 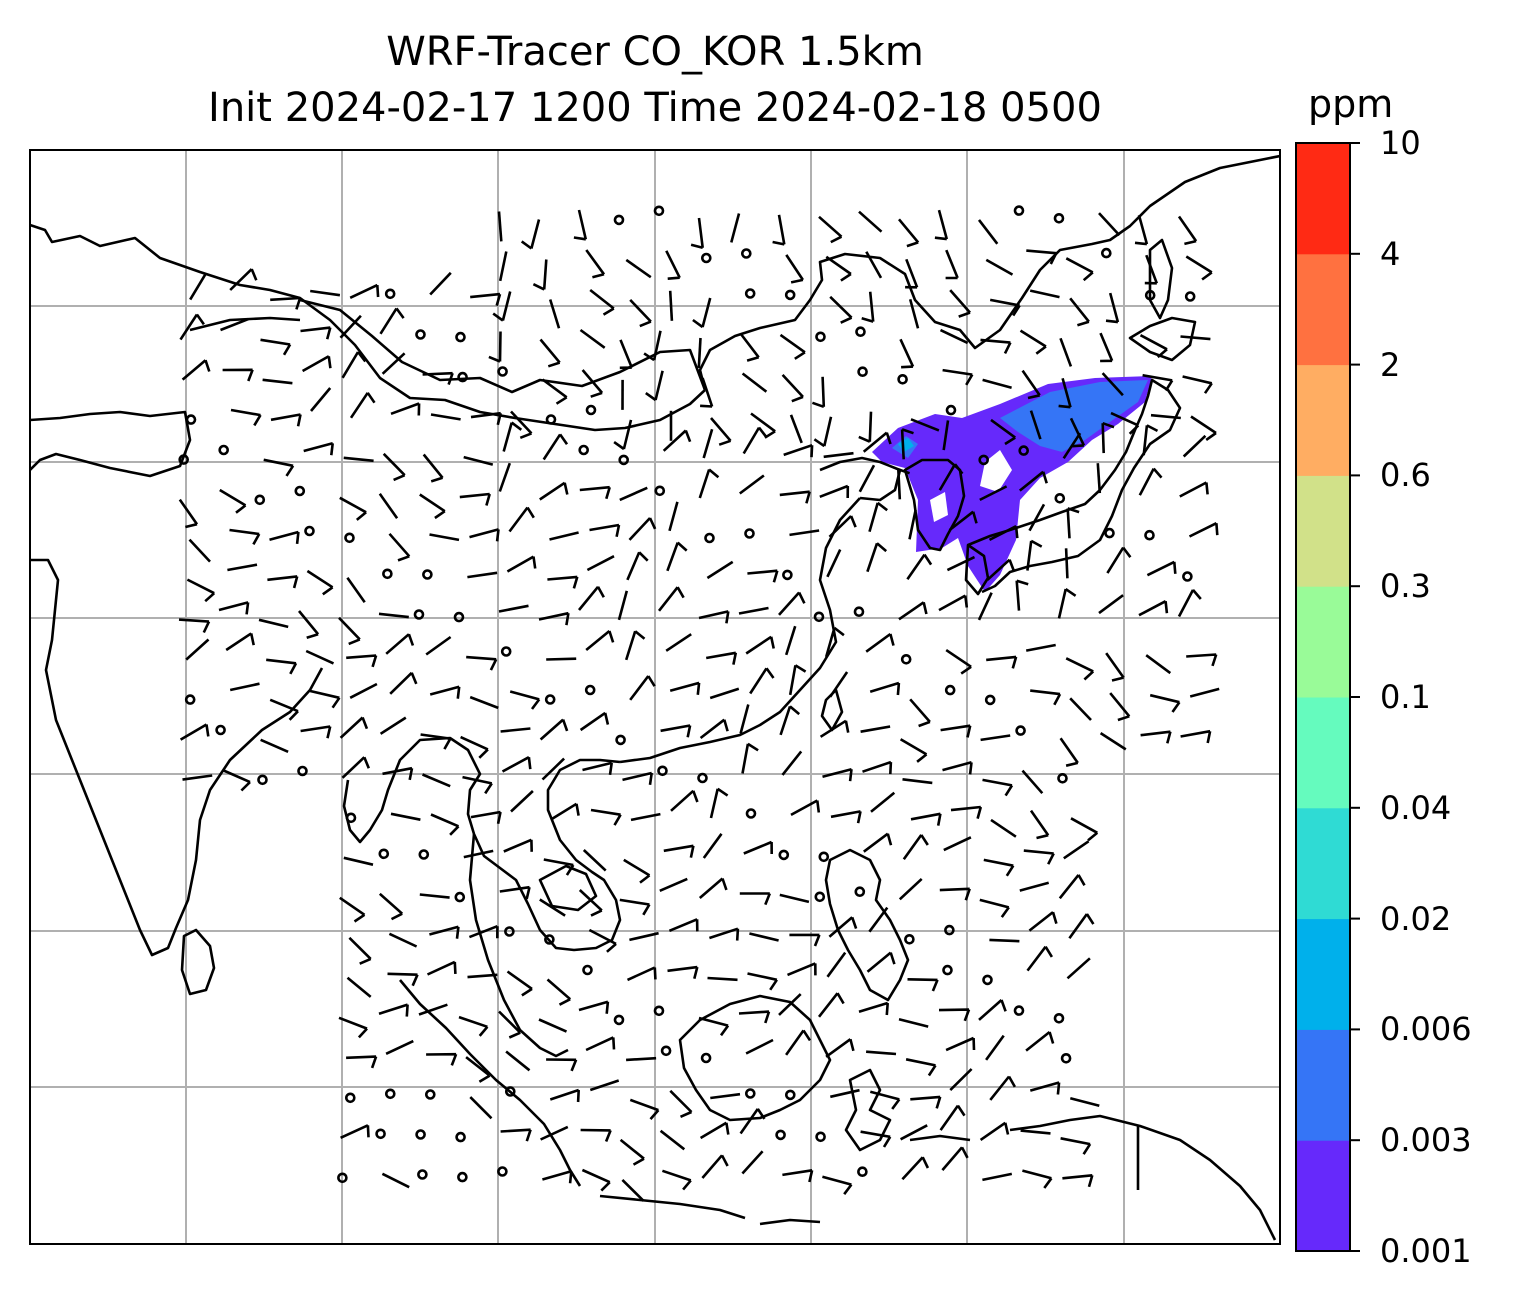 I want to click on india-coast, so click(x=111, y=444).